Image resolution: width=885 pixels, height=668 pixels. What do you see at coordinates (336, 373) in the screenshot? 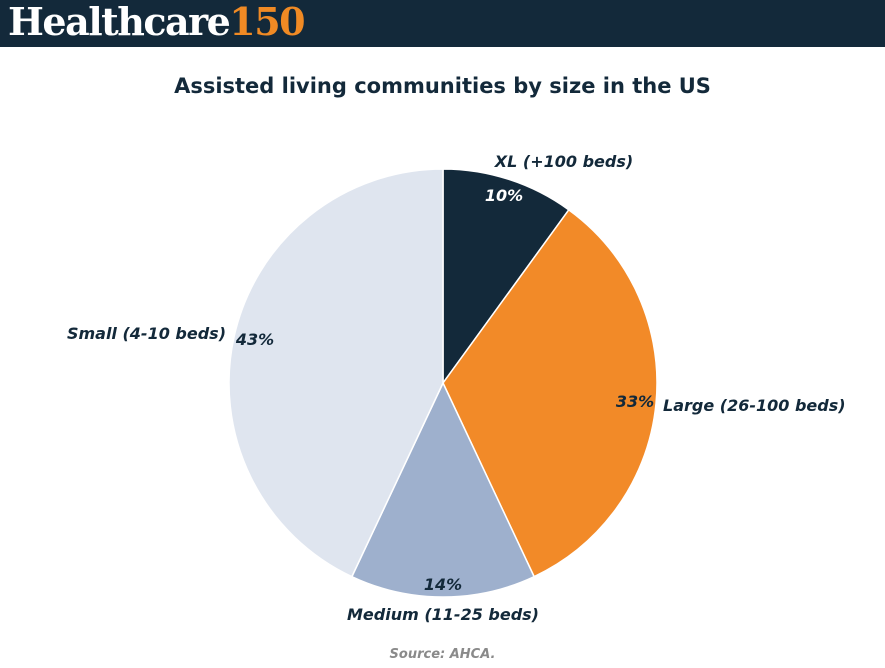
I see `pie-slice-small` at bounding box center [336, 373].